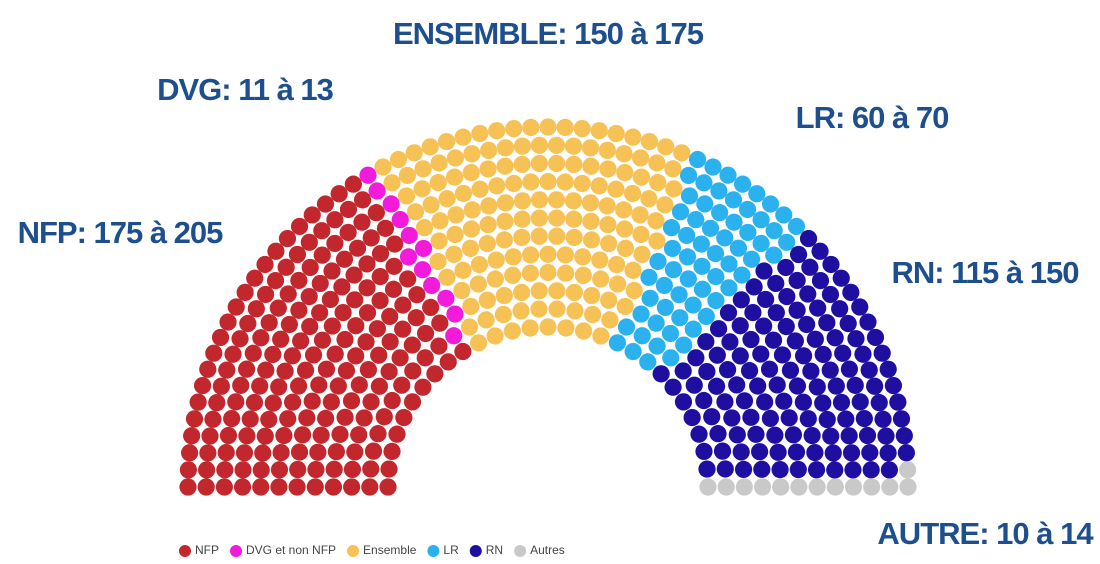 The height and width of the screenshot is (564, 1100). I want to click on legend-marker, so click(353, 551).